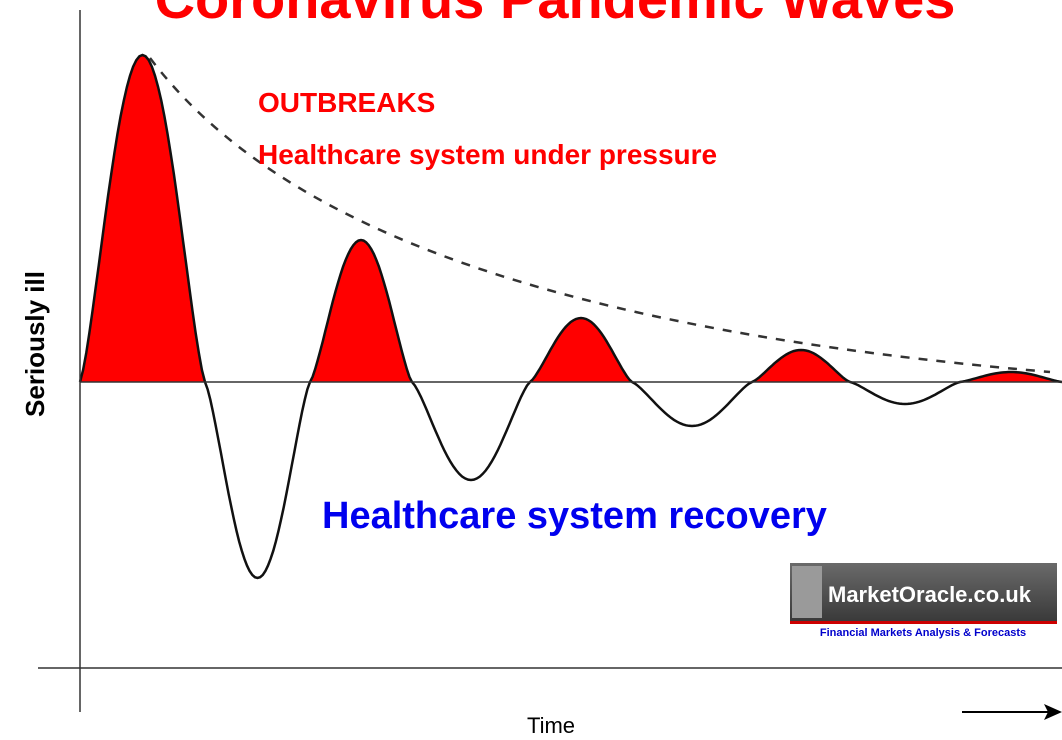 The height and width of the screenshot is (740, 1062). What do you see at coordinates (807, 592) in the screenshot?
I see `logo-icon` at bounding box center [807, 592].